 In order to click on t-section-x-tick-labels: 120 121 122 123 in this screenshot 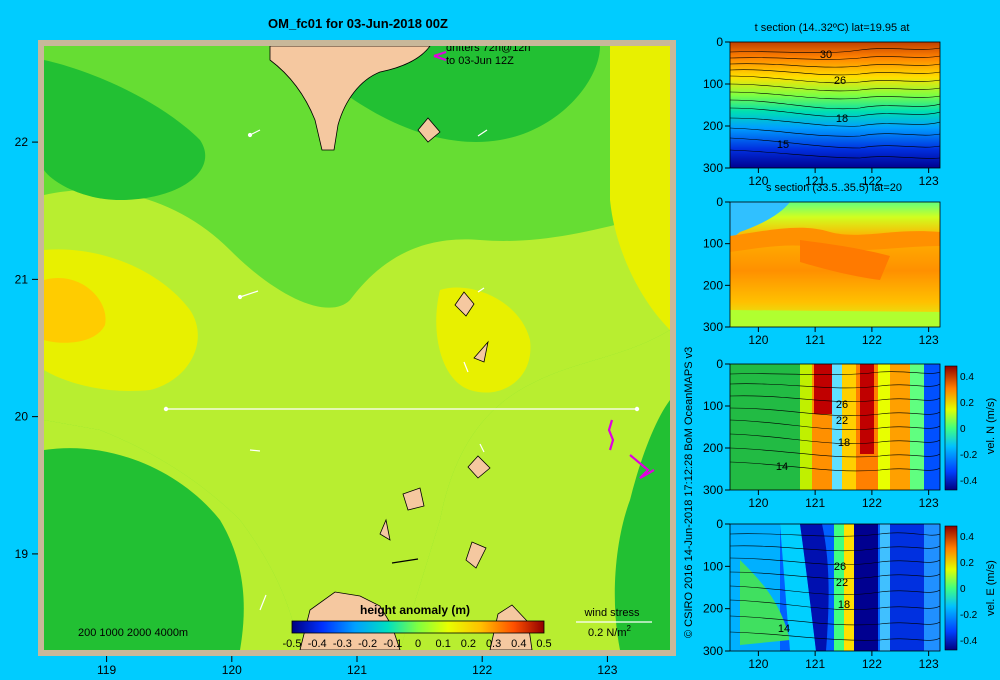, I will do `click(843, 178)`.